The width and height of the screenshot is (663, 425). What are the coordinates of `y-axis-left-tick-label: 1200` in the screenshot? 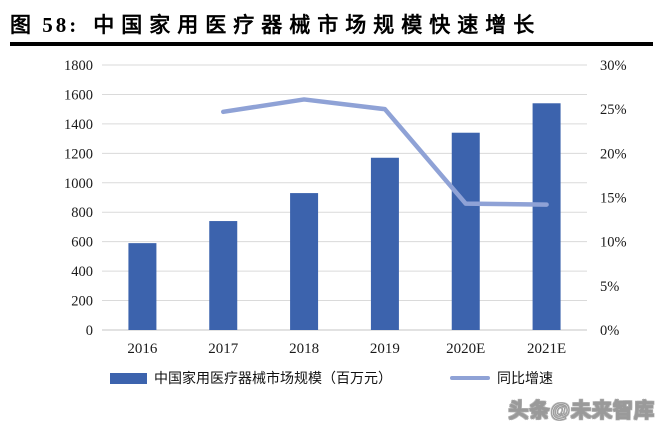 It's located at (78, 155).